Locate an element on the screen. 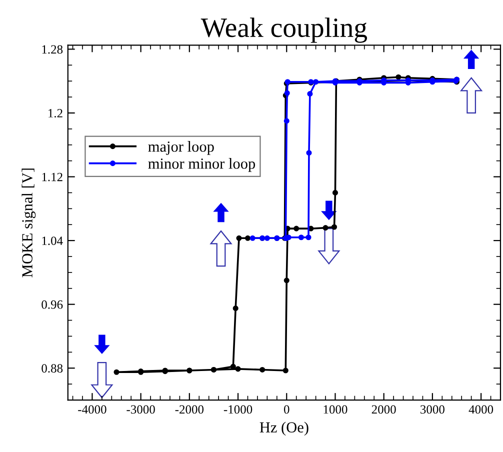 This screenshot has width=503, height=452. x-tick-label: 2000 is located at coordinates (384, 409).